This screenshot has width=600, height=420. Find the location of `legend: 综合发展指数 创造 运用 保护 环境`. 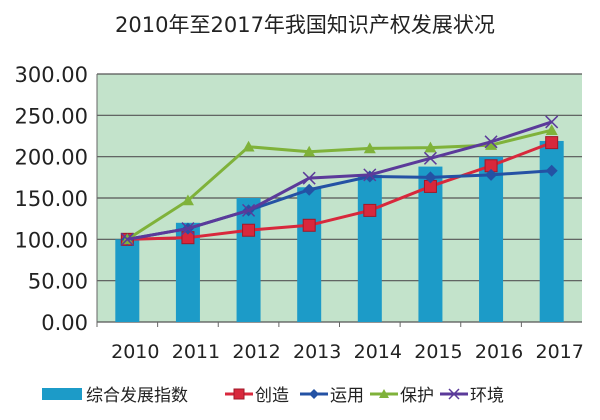

legend: 综合发展指数 创造 运用 保护 环境 is located at coordinates (273, 396).